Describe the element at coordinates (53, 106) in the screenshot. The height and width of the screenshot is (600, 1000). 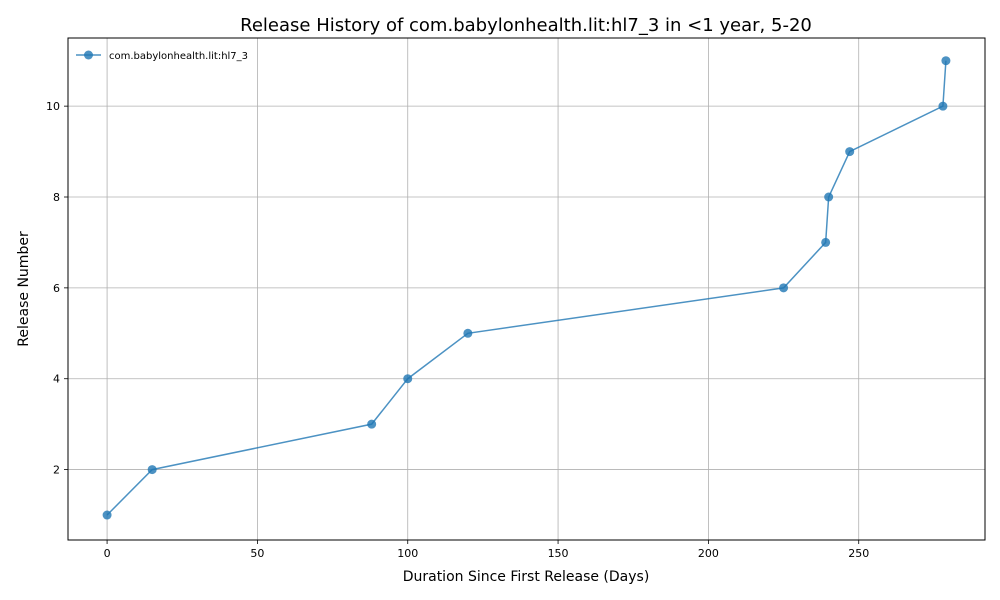
I see `y-tick-label: 10` at that location.